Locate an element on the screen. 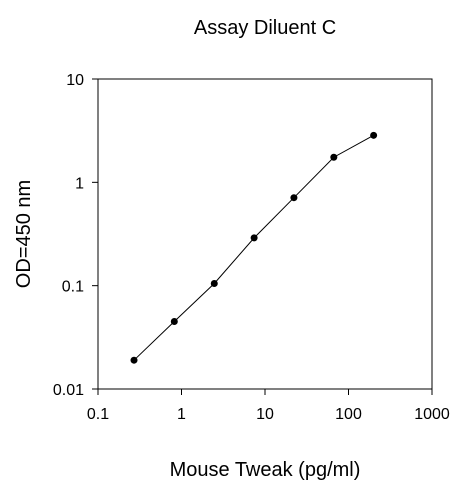 The height and width of the screenshot is (498, 465). x-tick-label: 100 is located at coordinates (348, 414).